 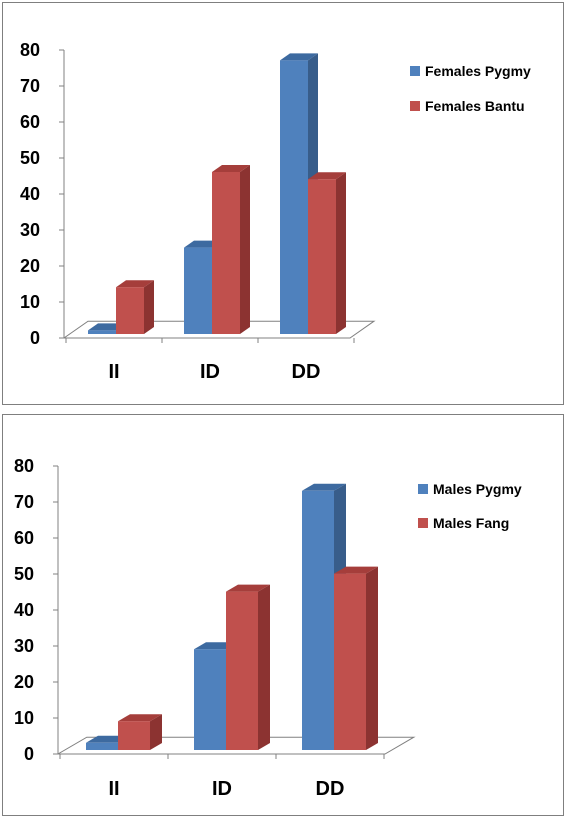 What do you see at coordinates (475, 106) in the screenshot?
I see `legend-label: Females Bantu` at bounding box center [475, 106].